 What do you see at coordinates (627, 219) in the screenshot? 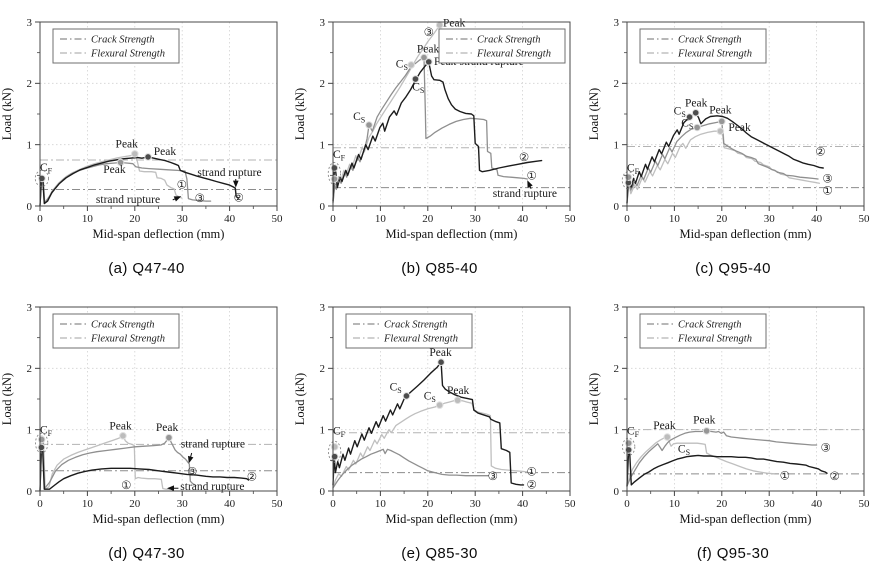
I see `x-tick-label: 0` at bounding box center [627, 219].